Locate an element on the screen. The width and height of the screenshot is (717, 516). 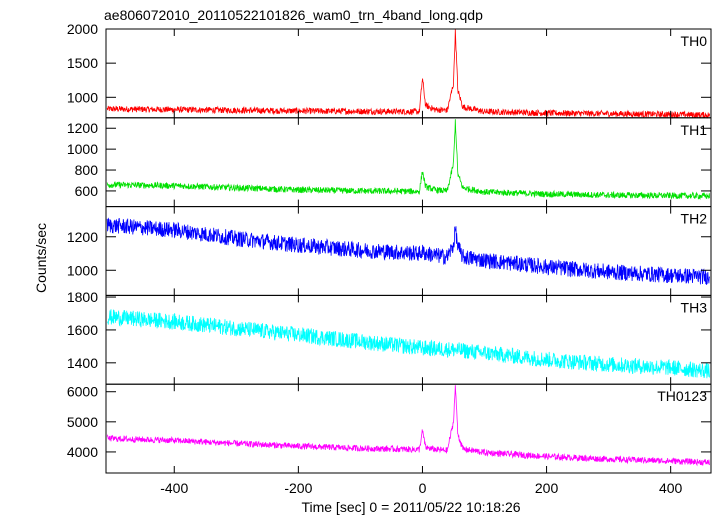
y-tick-label: 4000 is located at coordinates (82, 452).